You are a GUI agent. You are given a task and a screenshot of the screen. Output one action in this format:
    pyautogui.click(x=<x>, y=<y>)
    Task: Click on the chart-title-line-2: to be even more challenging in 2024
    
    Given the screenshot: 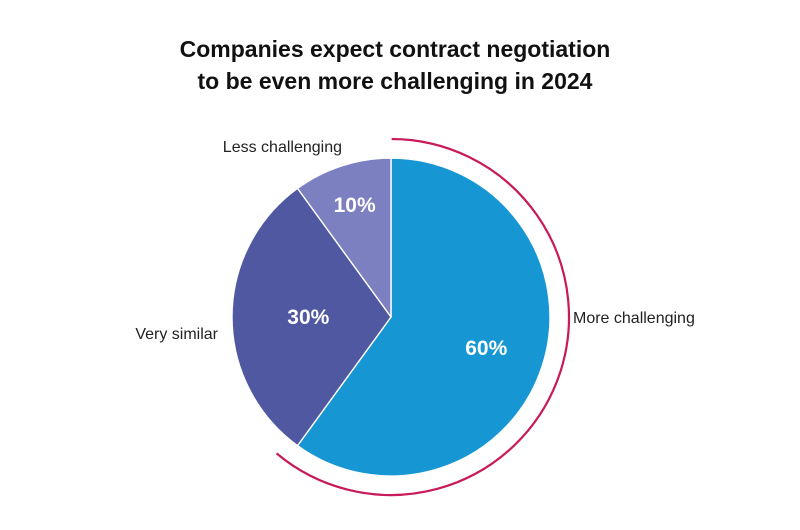 What is the action you would take?
    pyautogui.click(x=395, y=81)
    